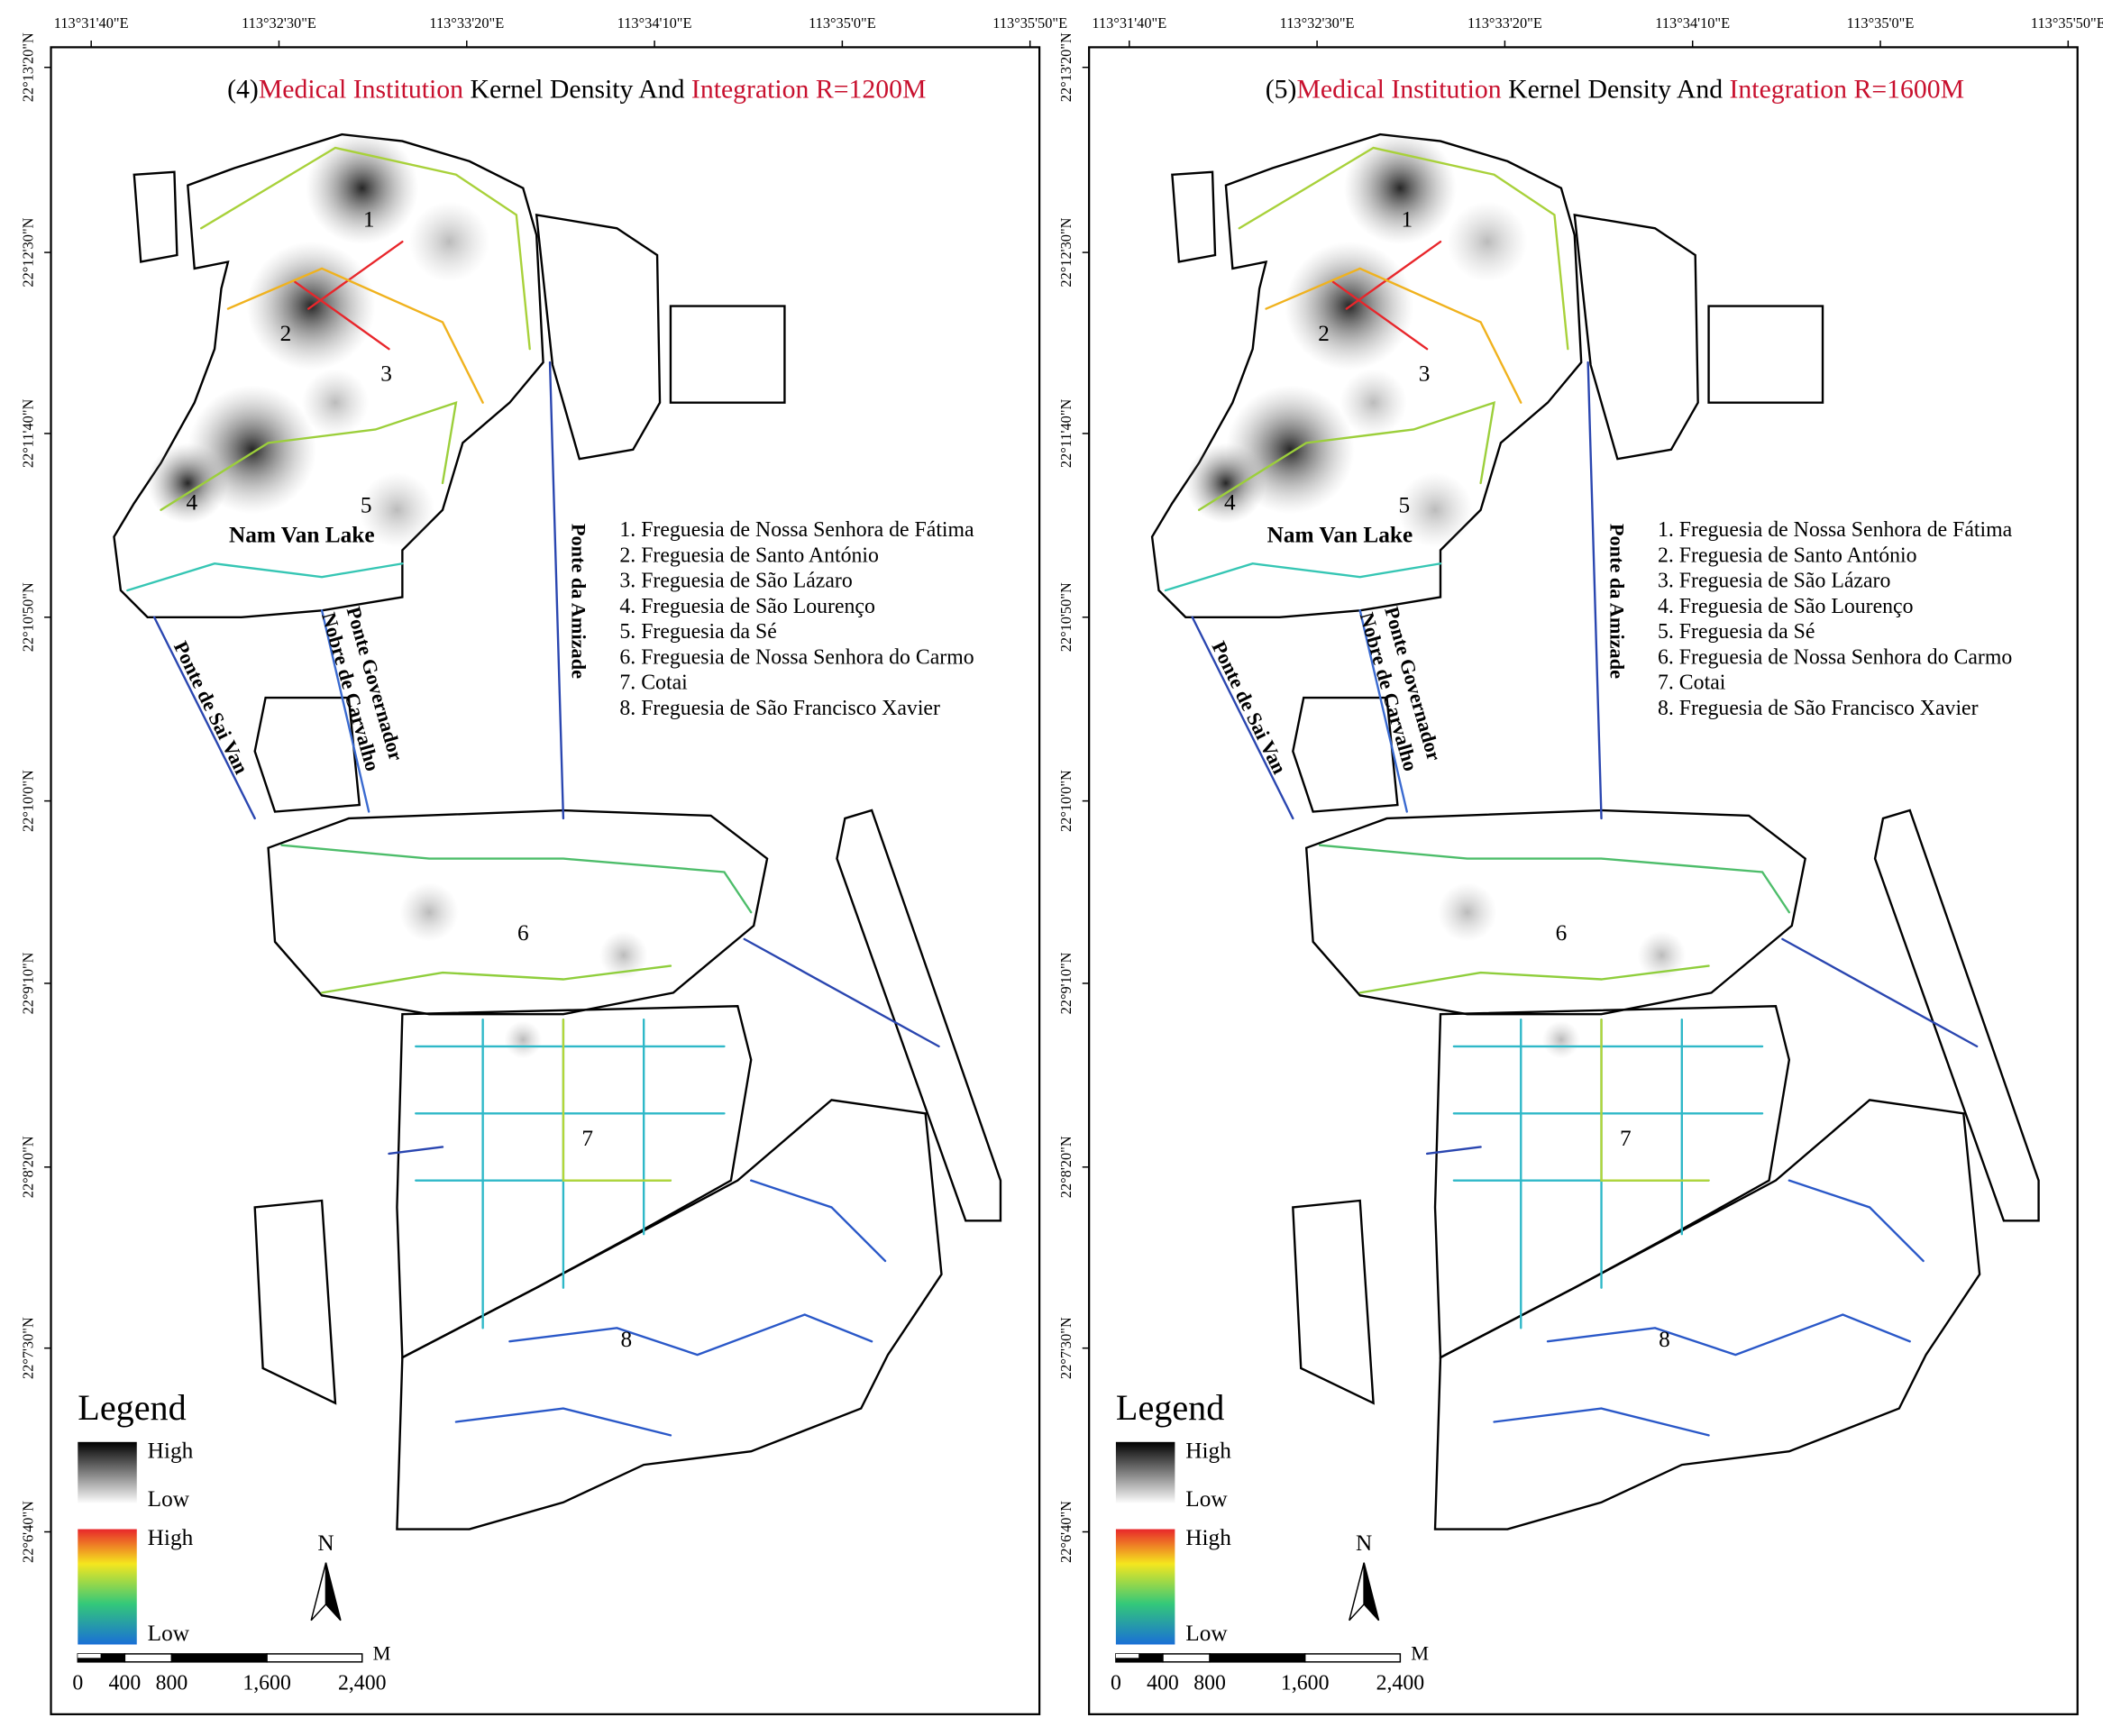 The width and height of the screenshot is (2103, 1736). What do you see at coordinates (107, 1587) in the screenshot?
I see `integration-ramp` at bounding box center [107, 1587].